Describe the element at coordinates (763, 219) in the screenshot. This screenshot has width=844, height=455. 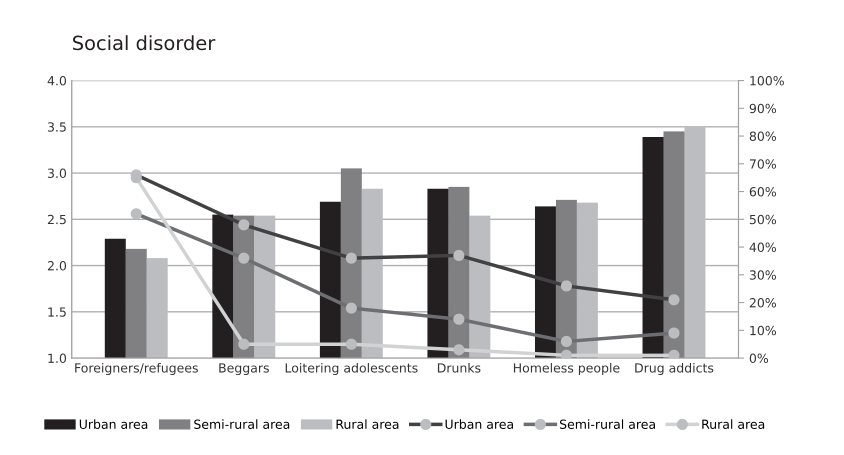
I see `y2-tick-label: 50%` at that location.